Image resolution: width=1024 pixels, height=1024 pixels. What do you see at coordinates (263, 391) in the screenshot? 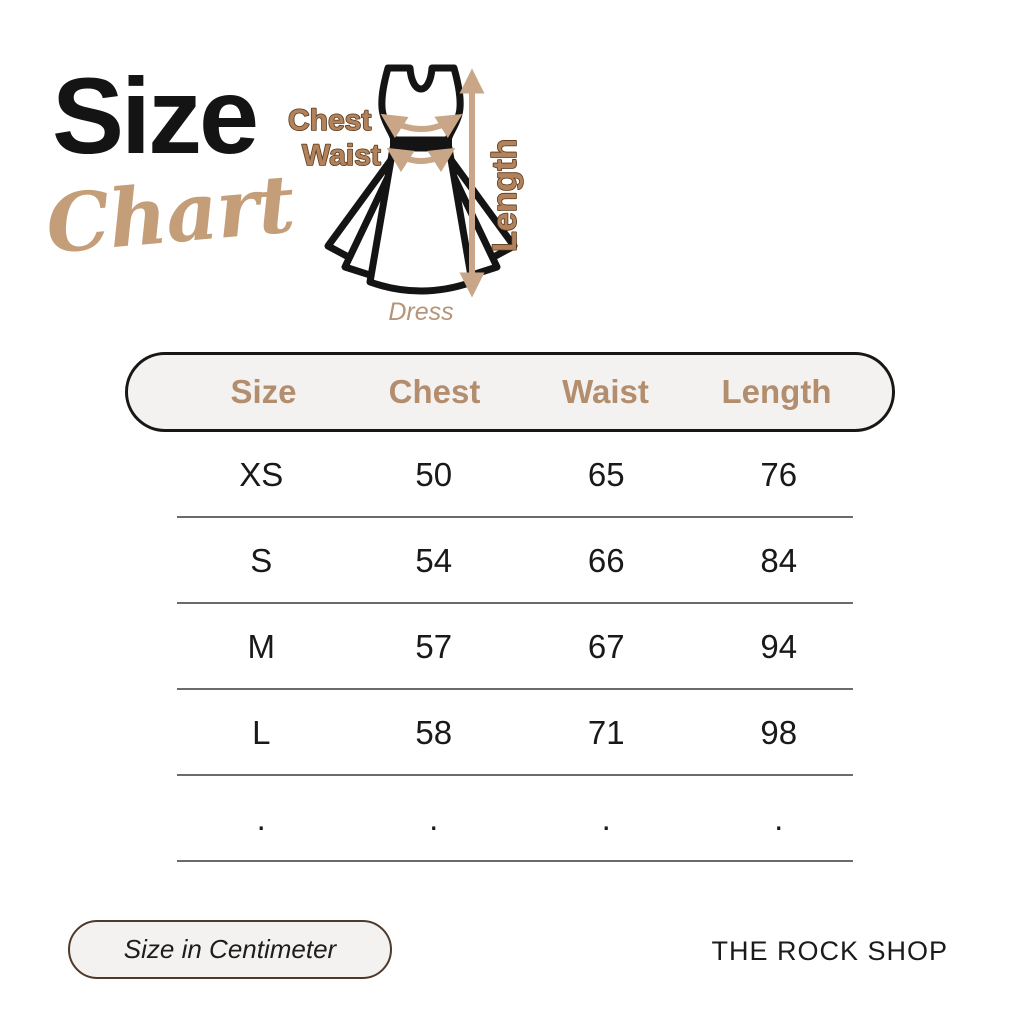
I see `column-header-size: Size` at bounding box center [263, 391].